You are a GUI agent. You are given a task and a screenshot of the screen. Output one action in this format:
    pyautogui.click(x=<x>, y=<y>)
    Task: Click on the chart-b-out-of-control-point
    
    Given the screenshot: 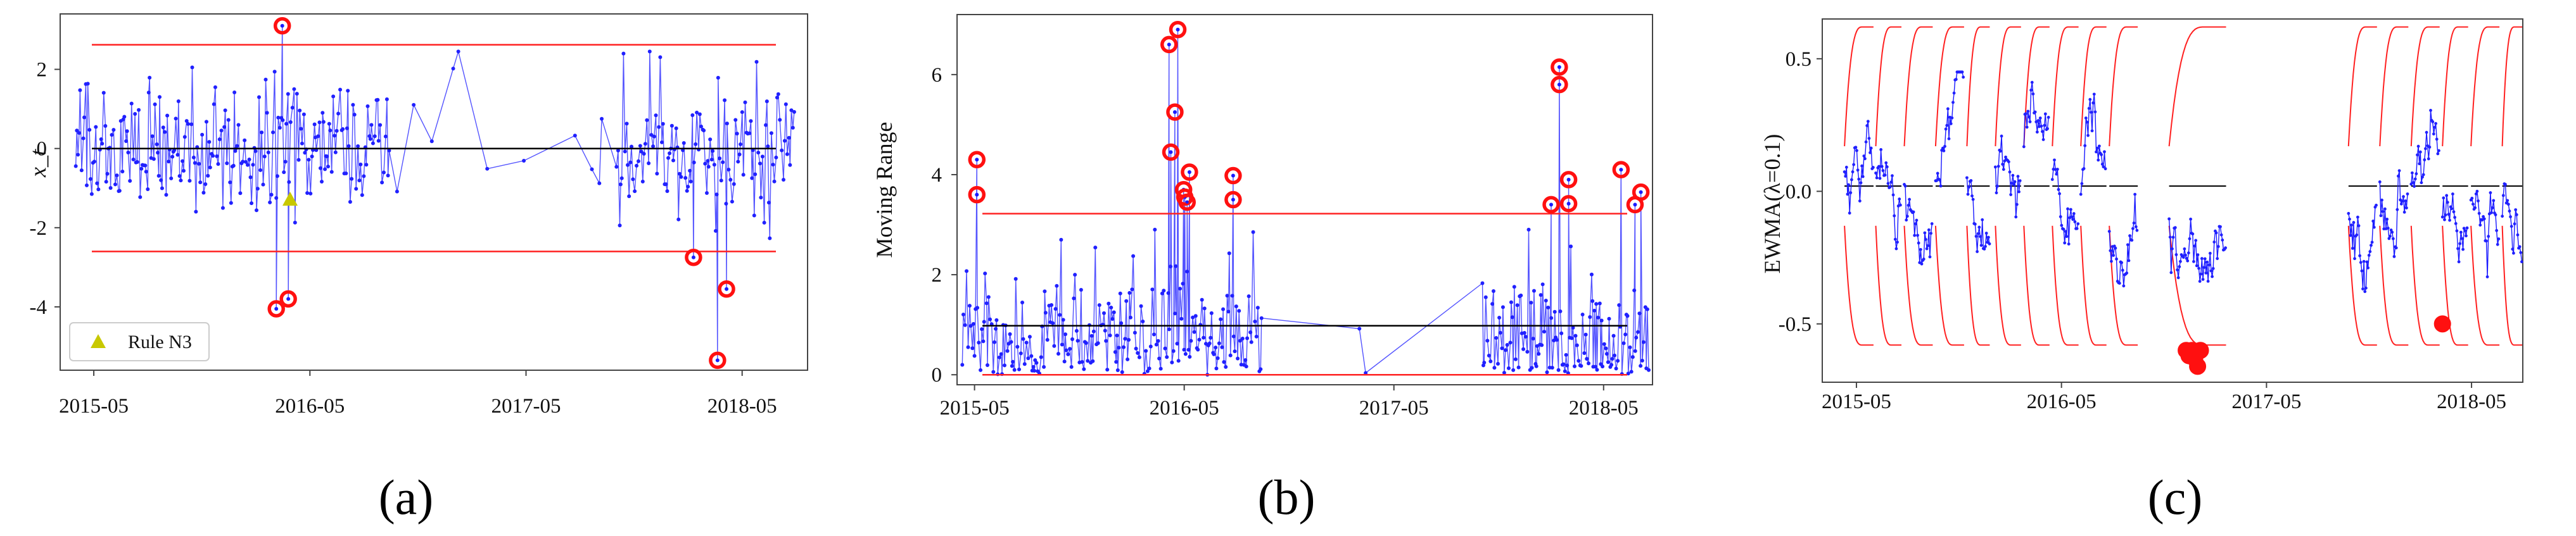 What is the action you would take?
    pyautogui.click(x=1187, y=202)
    